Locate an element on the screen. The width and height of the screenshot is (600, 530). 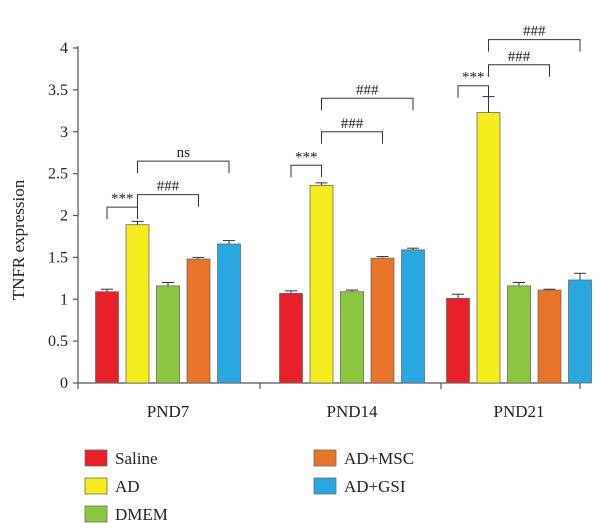
y-tick-label: 0.5 is located at coordinates (58, 341).